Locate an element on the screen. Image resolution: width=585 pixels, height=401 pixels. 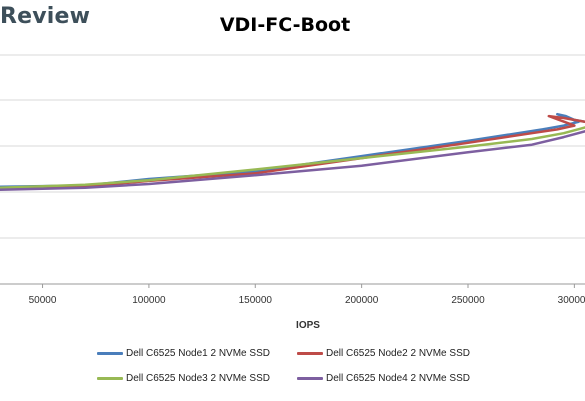
x-tick-label: 100000 is located at coordinates (149, 300).